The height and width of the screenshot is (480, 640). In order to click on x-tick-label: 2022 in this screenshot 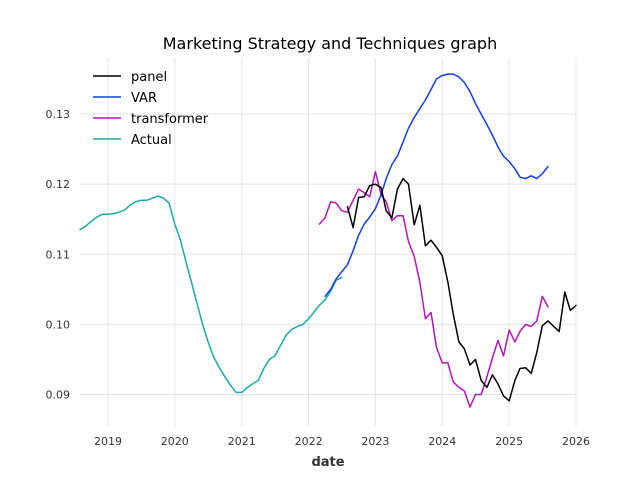, I will do `click(309, 441)`.